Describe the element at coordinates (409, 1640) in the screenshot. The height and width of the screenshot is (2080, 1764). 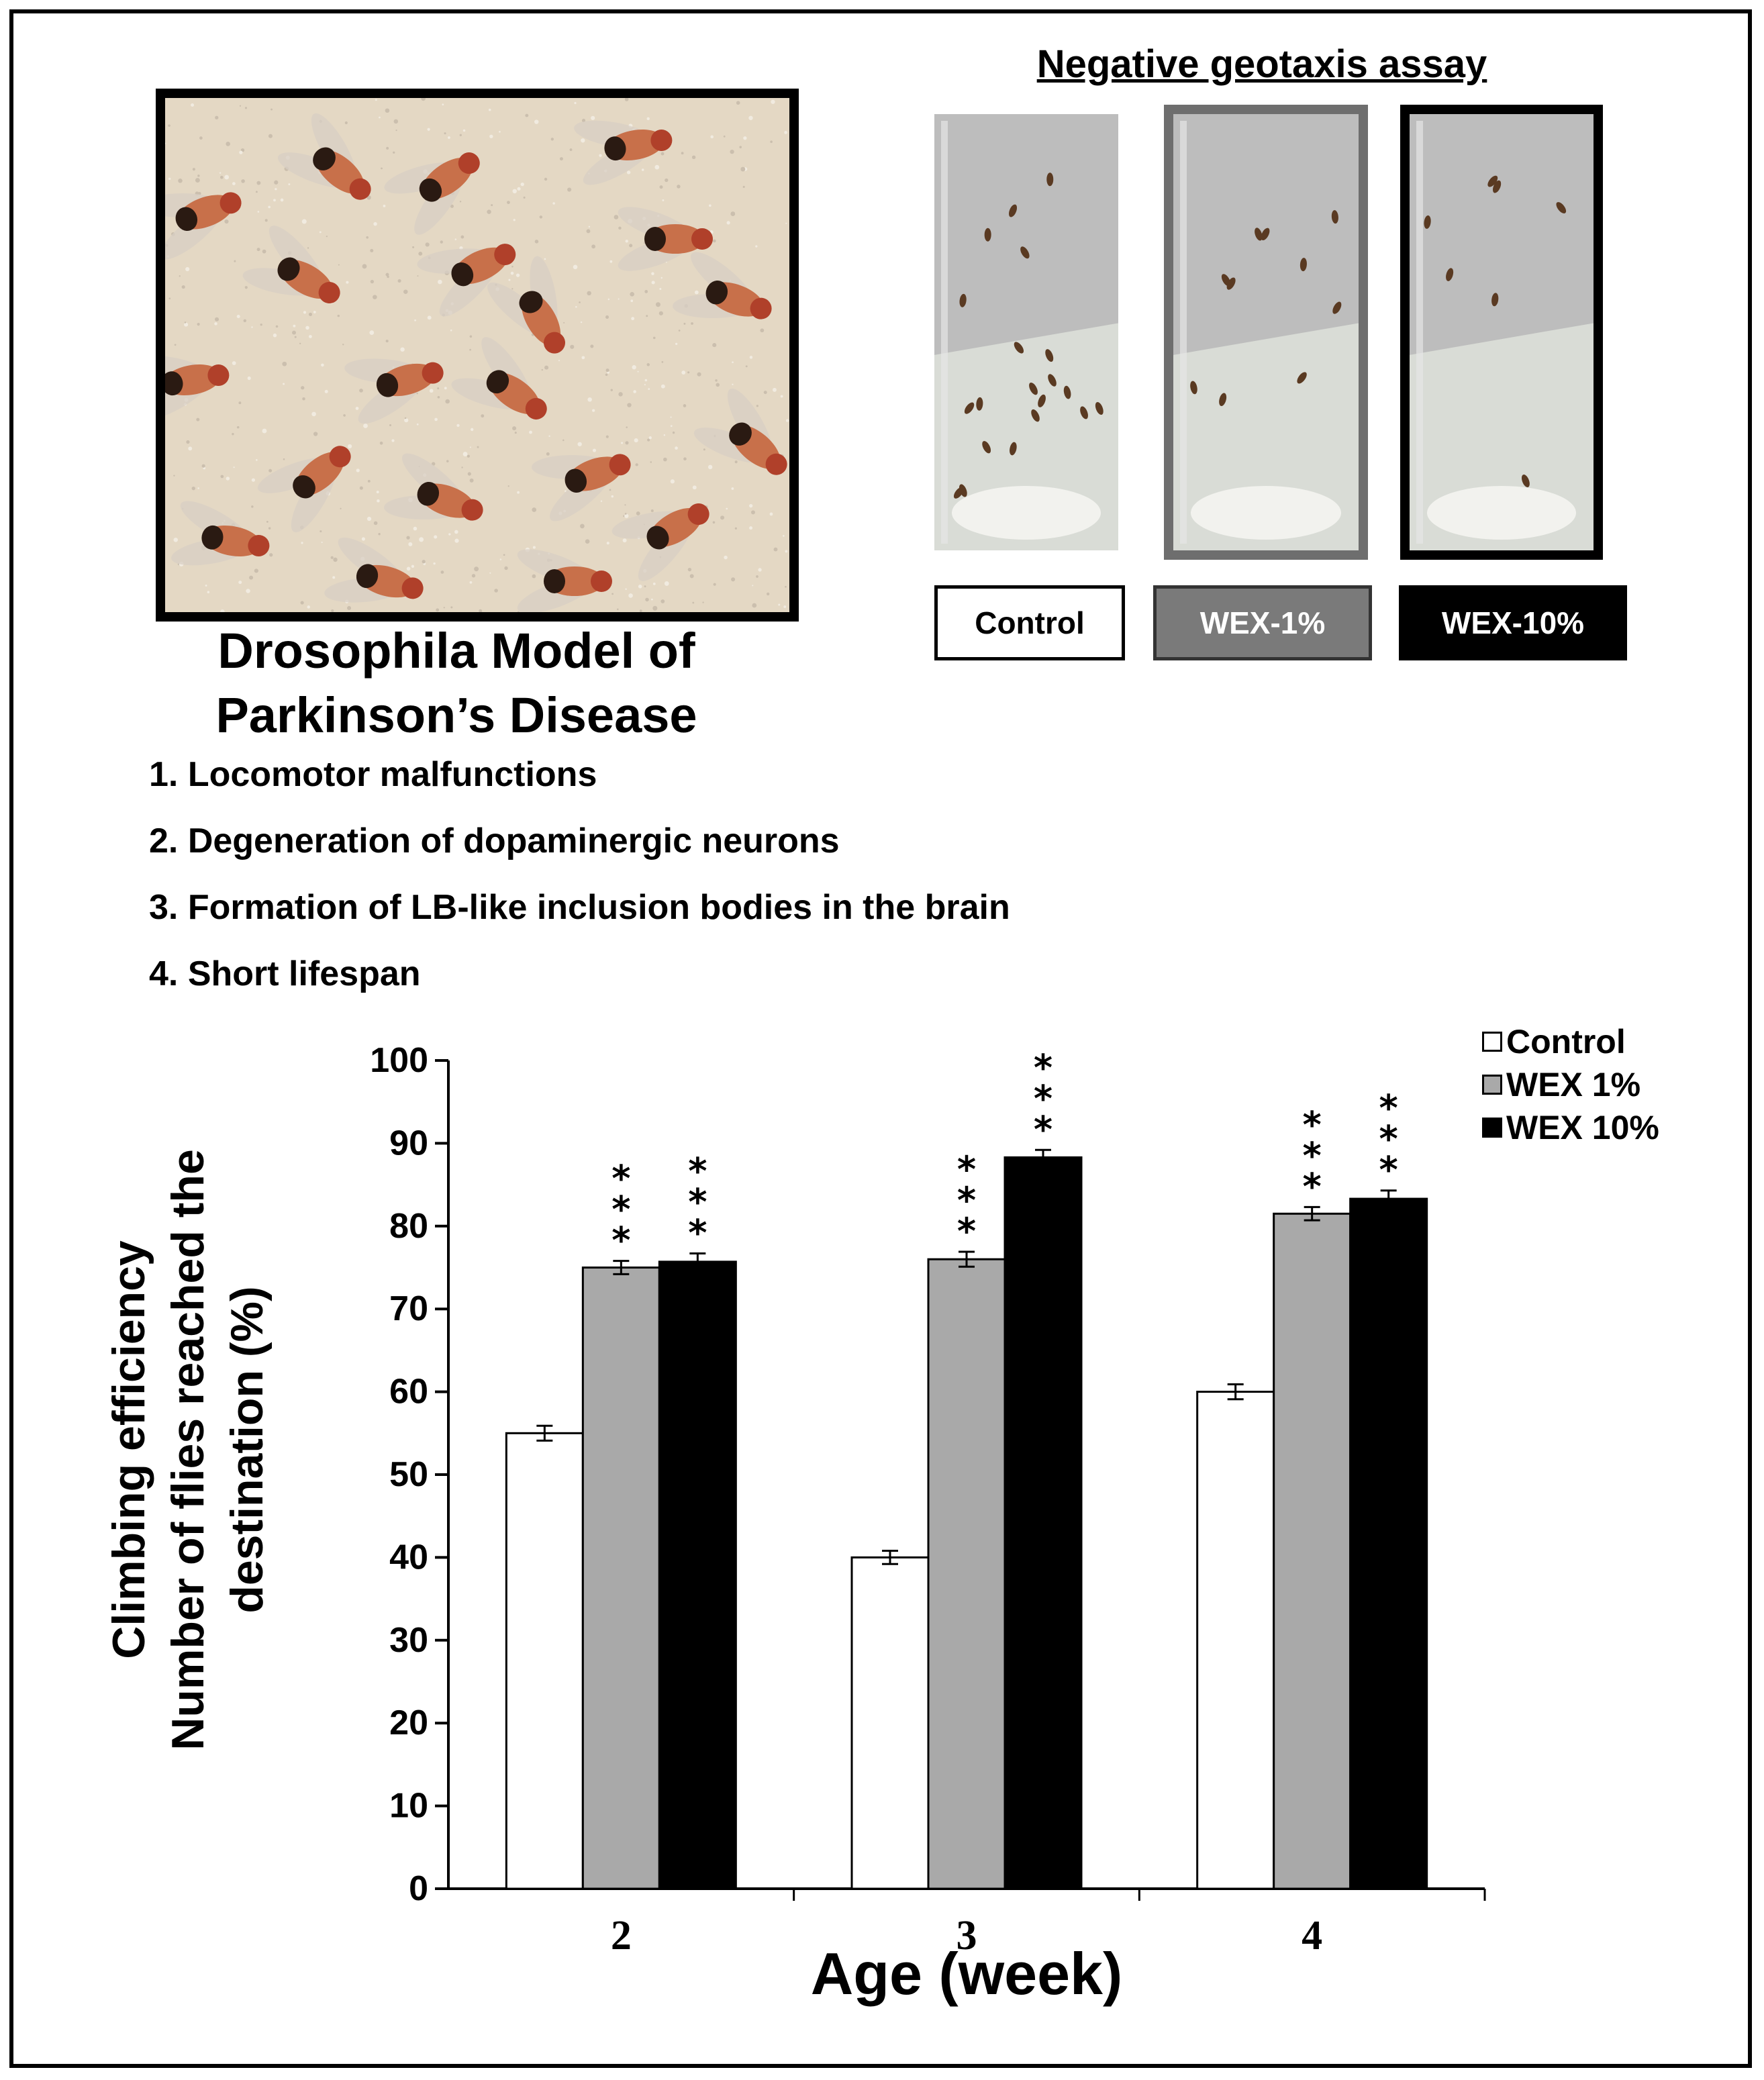
I see `y-tick-label: 30` at that location.